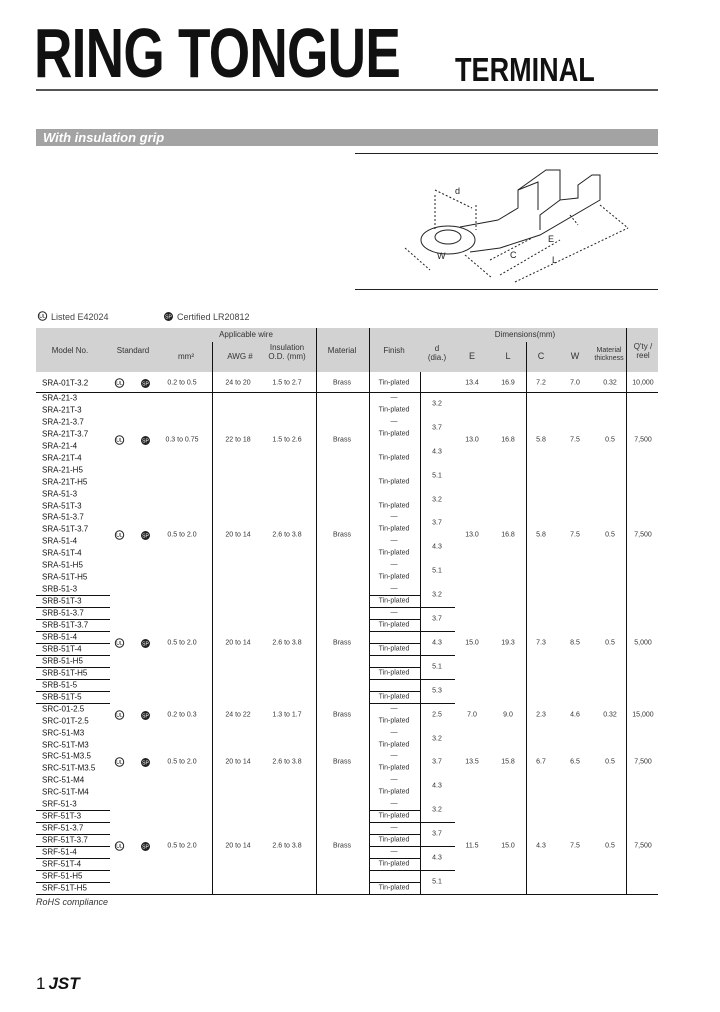 The height and width of the screenshot is (1012, 720). I want to click on col-e: E, so click(472, 356).